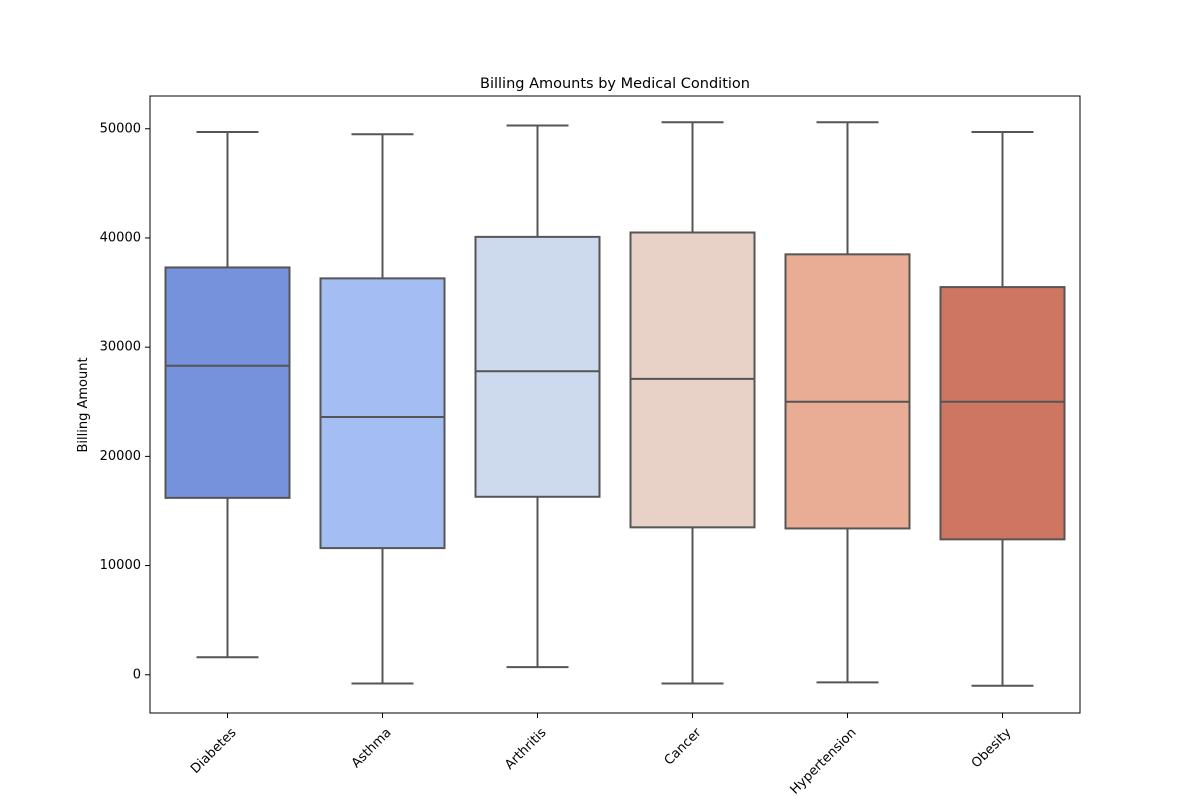  What do you see at coordinates (823, 761) in the screenshot?
I see `x-tick-label-hypertension: Hypertension` at bounding box center [823, 761].